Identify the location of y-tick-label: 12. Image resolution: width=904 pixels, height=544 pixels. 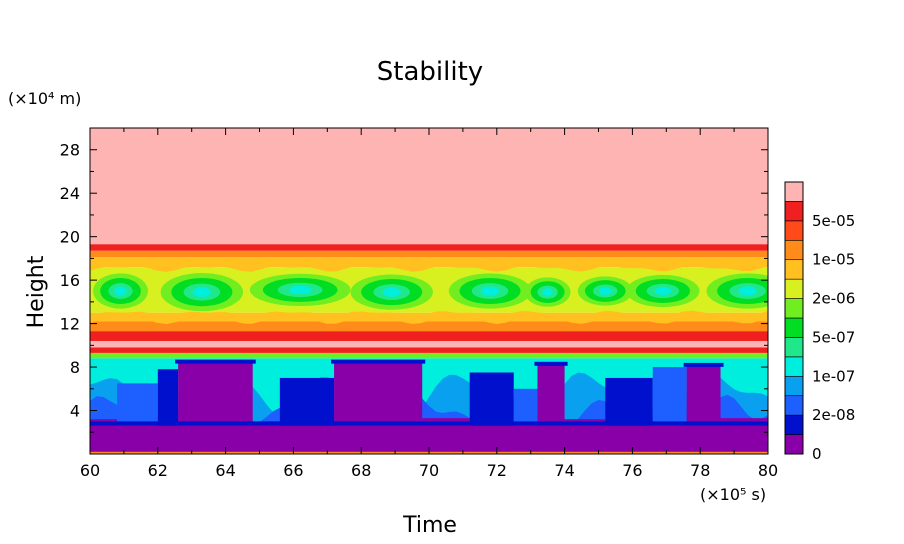
(70, 324).